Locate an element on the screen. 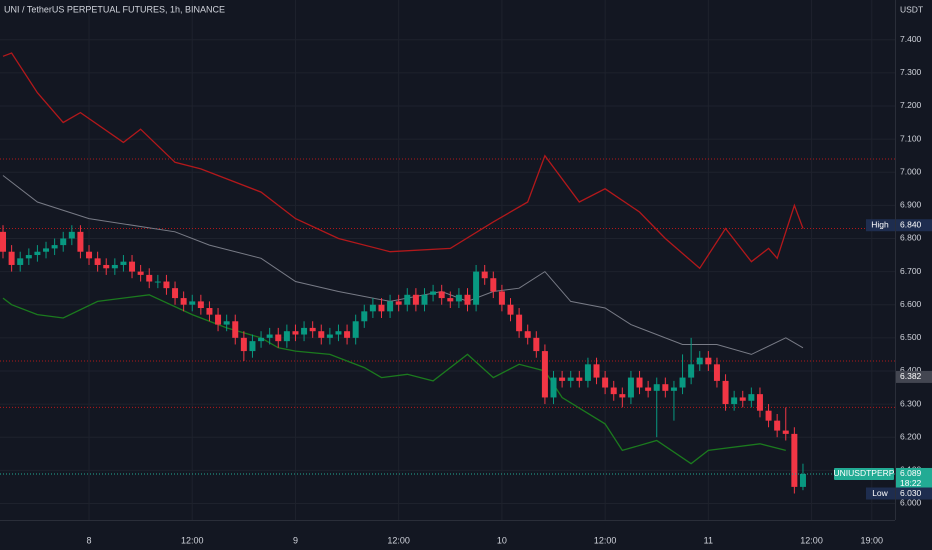 The width and height of the screenshot is (932, 550). marker-name: Low is located at coordinates (880, 493).